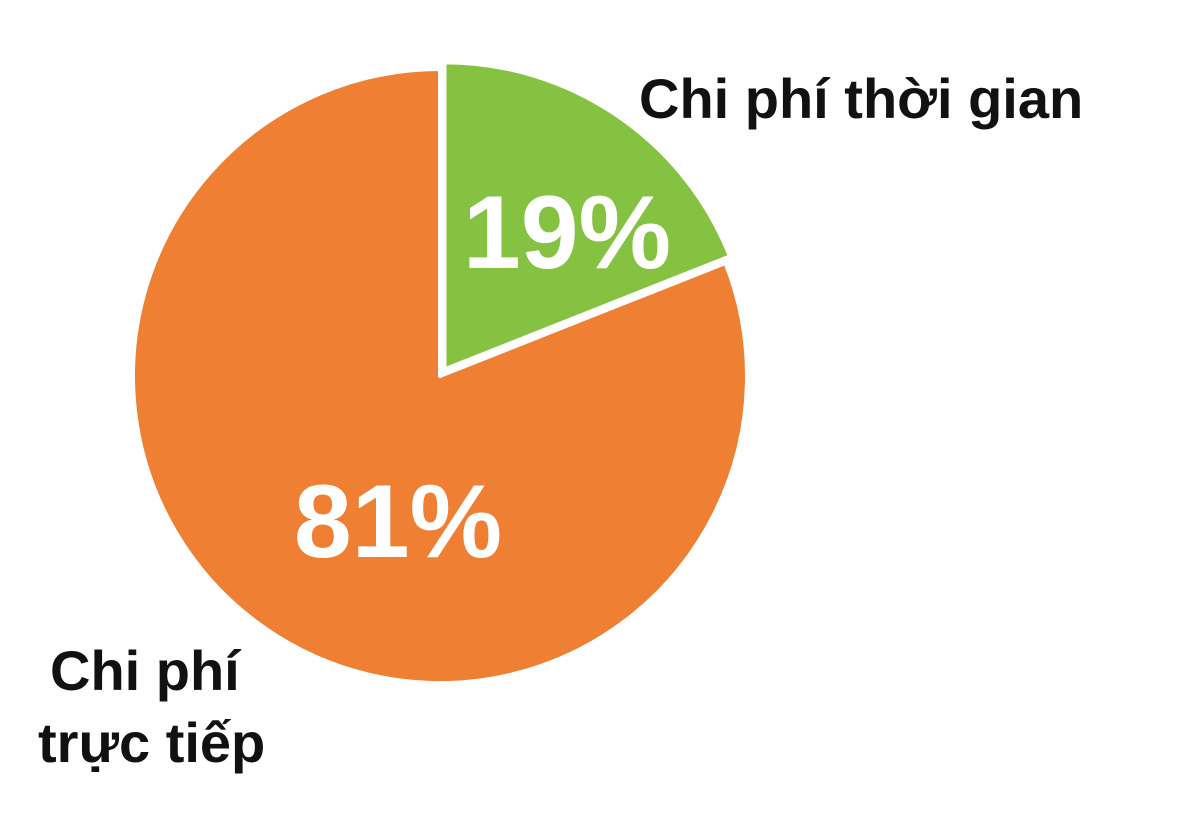  I want to click on slice-category-label-direct-cost-line1: Chi phí, so click(146, 670).